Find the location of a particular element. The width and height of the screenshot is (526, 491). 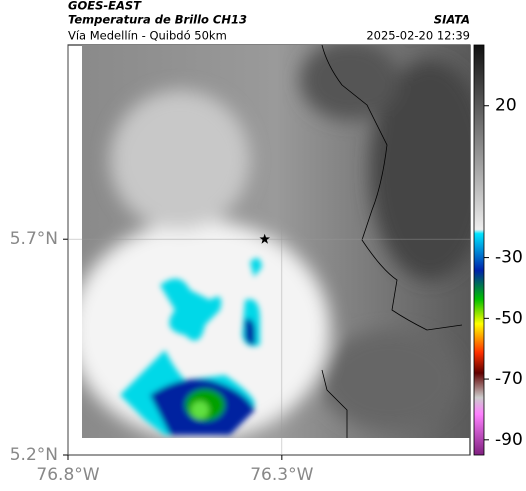

colorbar-tick-label: -90 is located at coordinates (509, 440).